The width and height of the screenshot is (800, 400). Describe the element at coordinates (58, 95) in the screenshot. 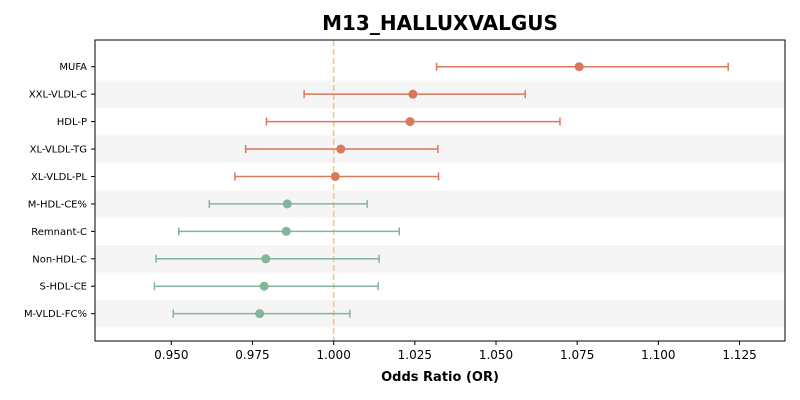

I see `y-tick-label: XXL-VLDL-C` at that location.